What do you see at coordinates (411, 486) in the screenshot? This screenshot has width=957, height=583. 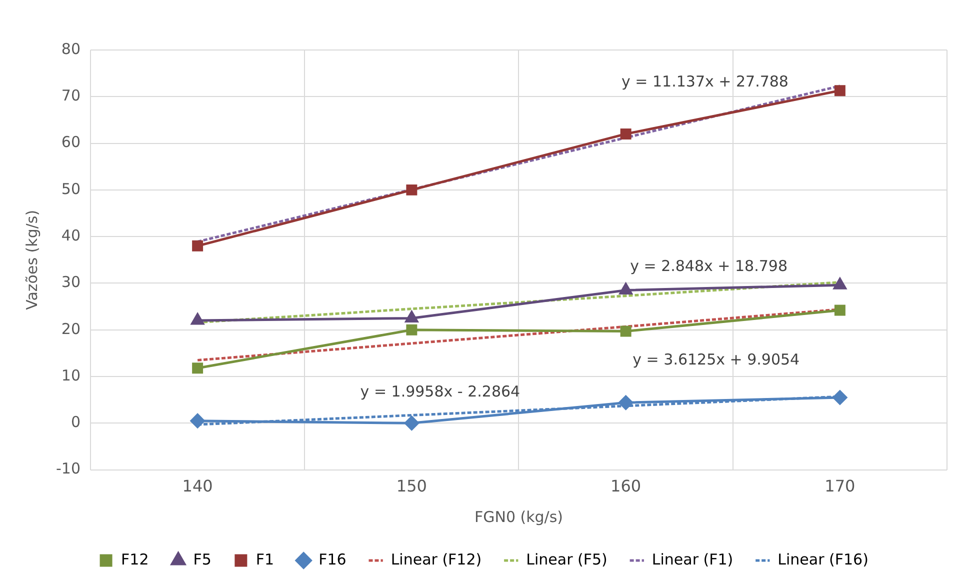 I see `x-tick-label: 150` at bounding box center [411, 486].